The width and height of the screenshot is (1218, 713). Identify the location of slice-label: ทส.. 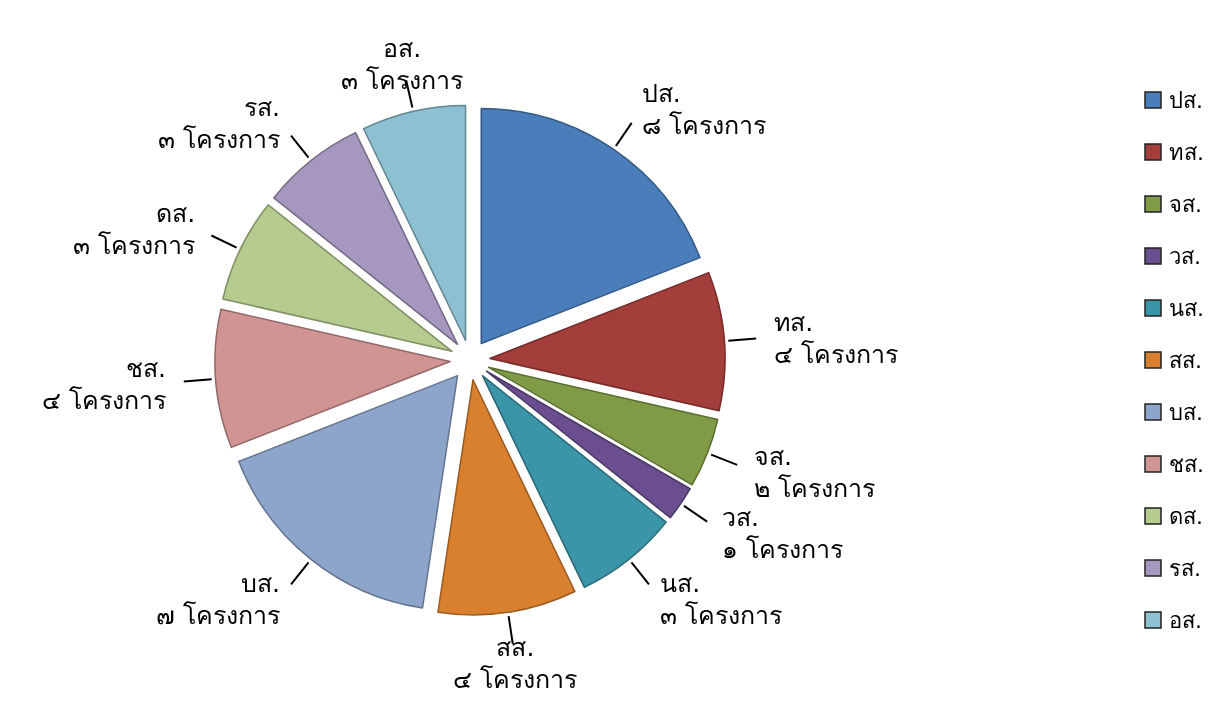
(794, 323).